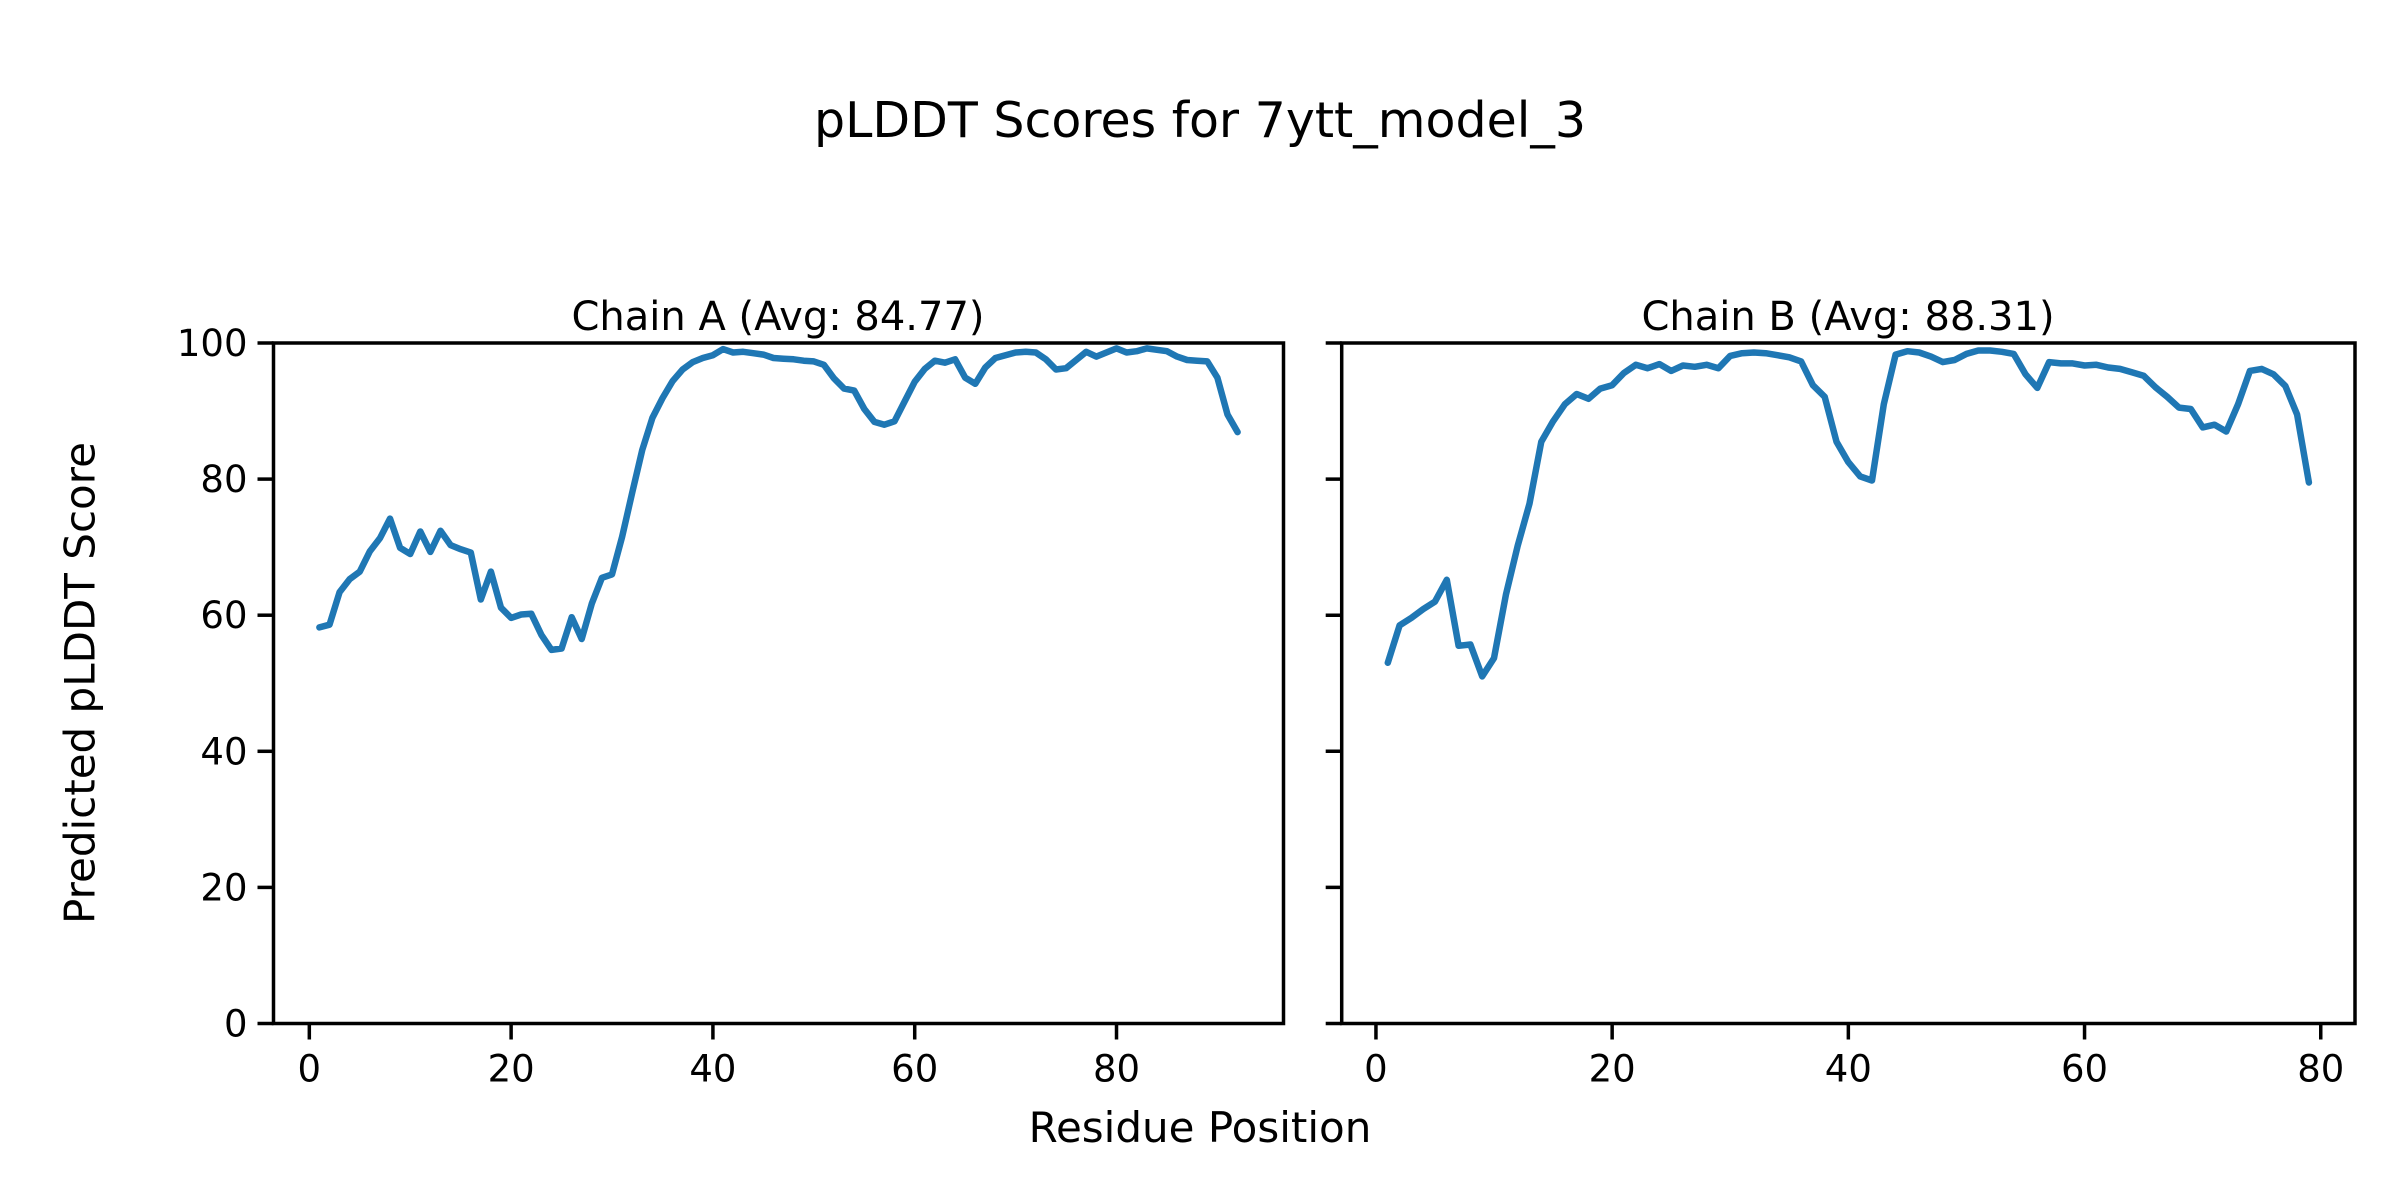 The image size is (2400, 1200). I want to click on chain-b-x-tick-label: 20, so click(1612, 1069).